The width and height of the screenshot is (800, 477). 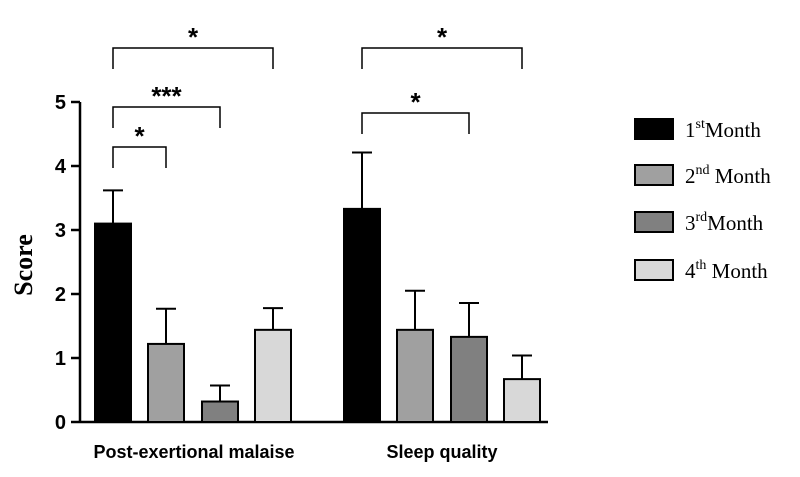 What do you see at coordinates (690, 271) in the screenshot?
I see `legend-number: 4` at bounding box center [690, 271].